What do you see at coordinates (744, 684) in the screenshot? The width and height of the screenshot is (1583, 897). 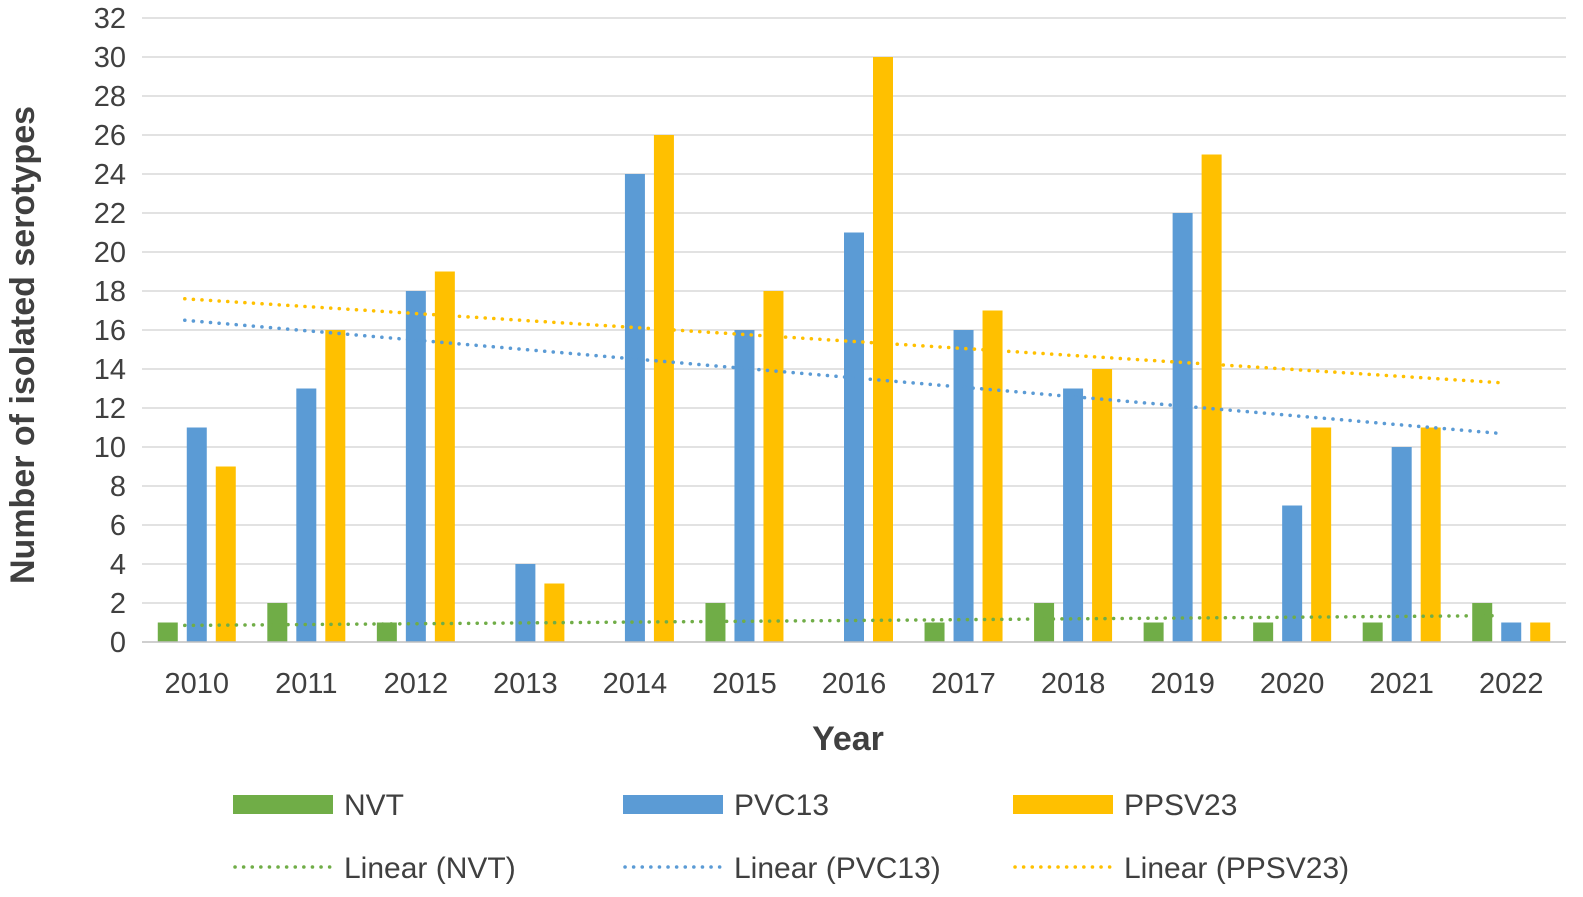 I see `x-tick-label: 2015` at bounding box center [744, 684].